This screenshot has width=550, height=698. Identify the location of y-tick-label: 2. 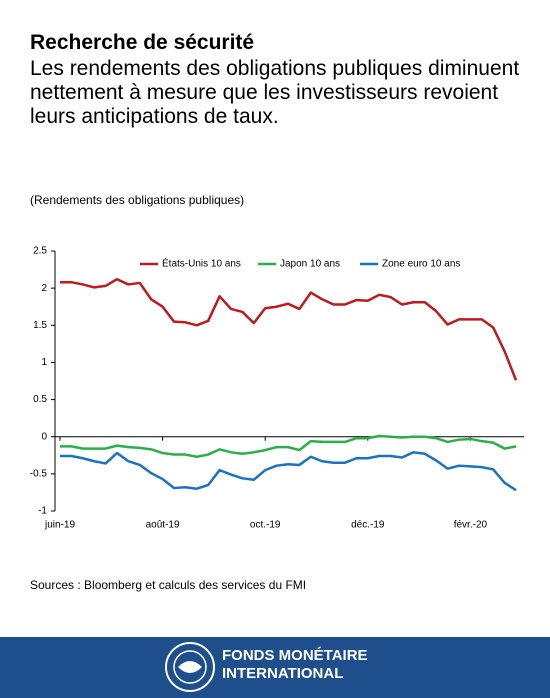
(44, 288).